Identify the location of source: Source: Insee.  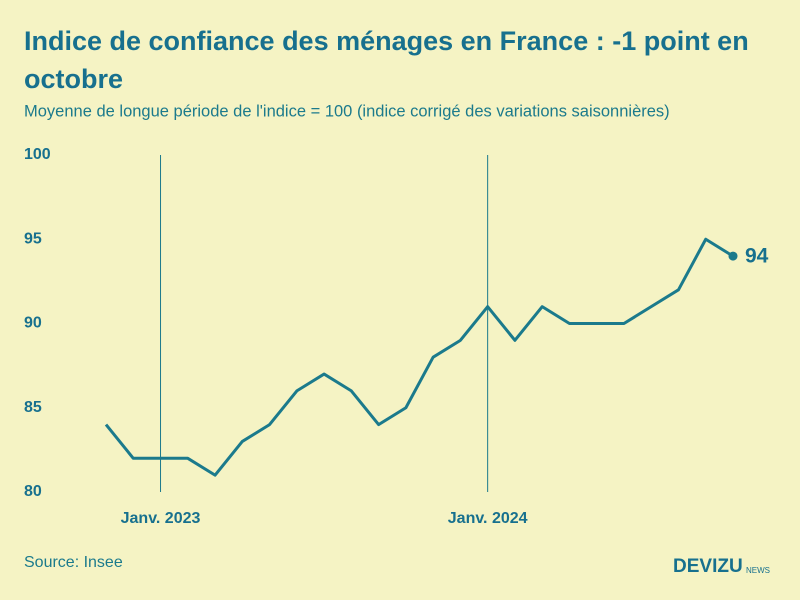
(73, 562).